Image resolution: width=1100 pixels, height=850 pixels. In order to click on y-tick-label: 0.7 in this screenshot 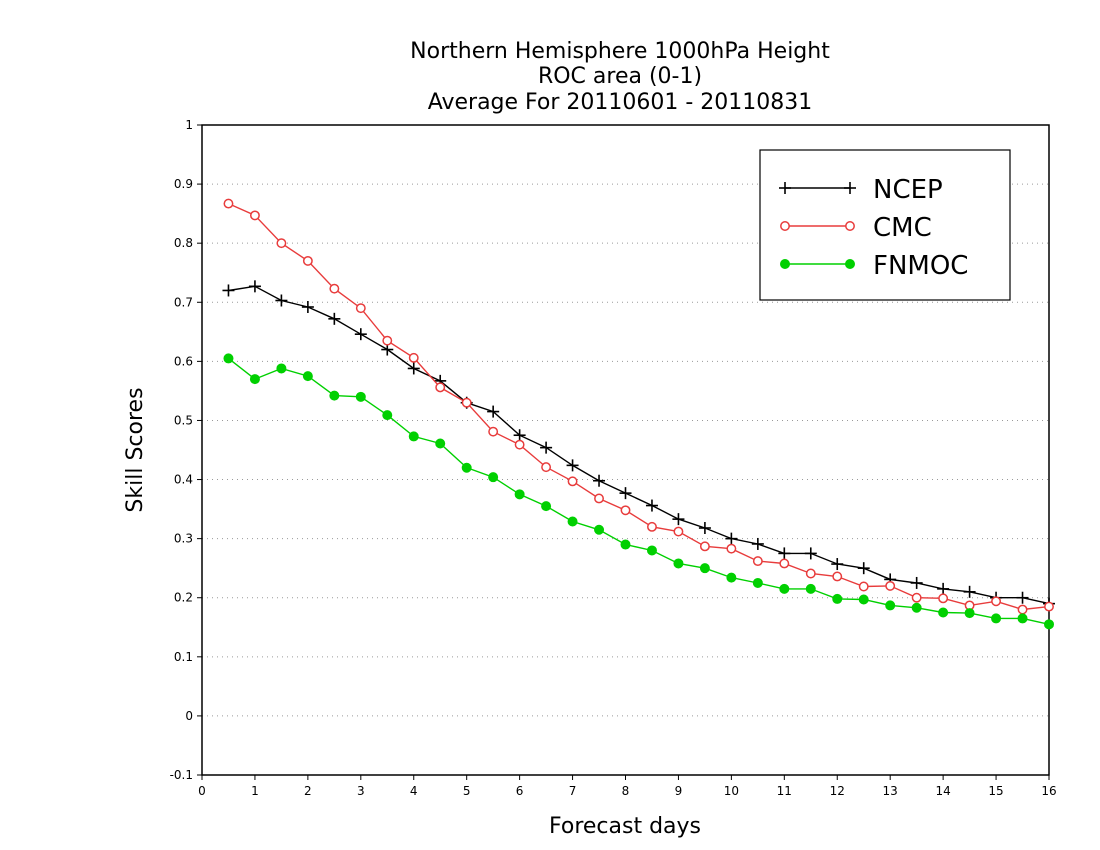, I will do `click(183, 302)`.